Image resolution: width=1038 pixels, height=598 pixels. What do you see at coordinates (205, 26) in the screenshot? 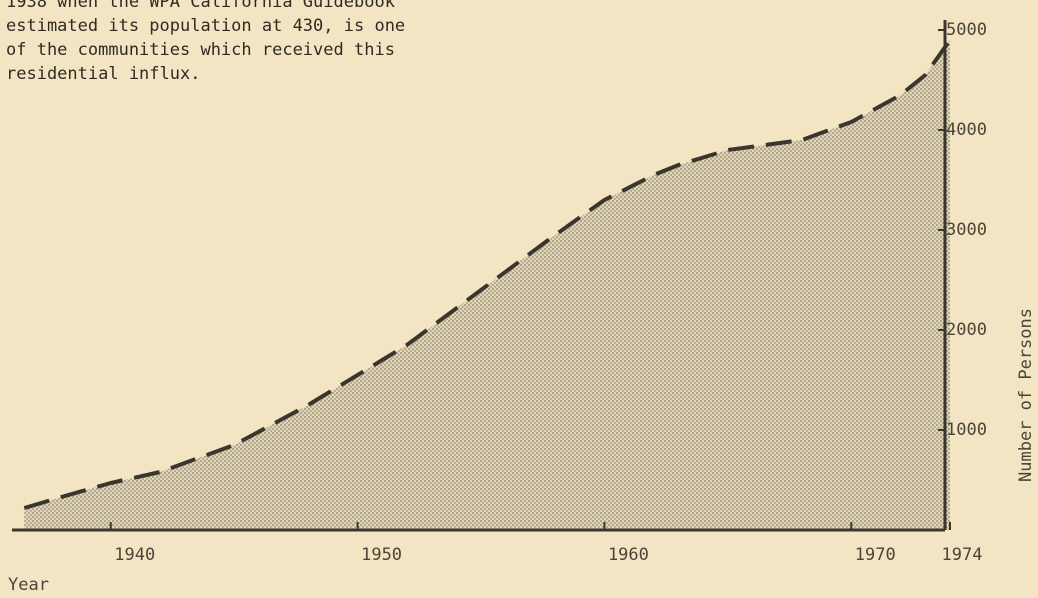
I see `body-text: estimated its population at 430, is one` at bounding box center [205, 26].